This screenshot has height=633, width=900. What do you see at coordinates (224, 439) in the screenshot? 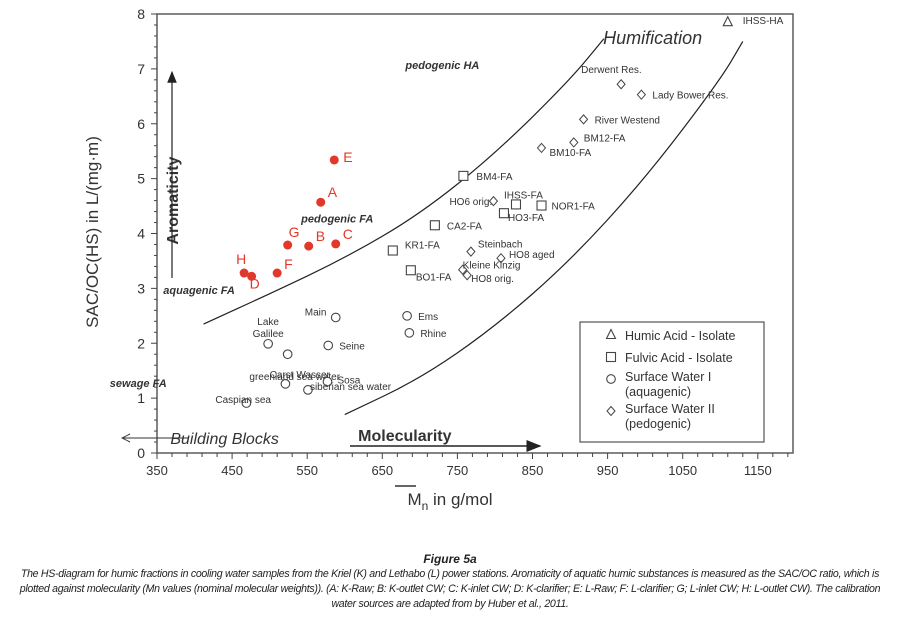
I see `annotation-building-blocks: Building Blocks` at bounding box center [224, 439].